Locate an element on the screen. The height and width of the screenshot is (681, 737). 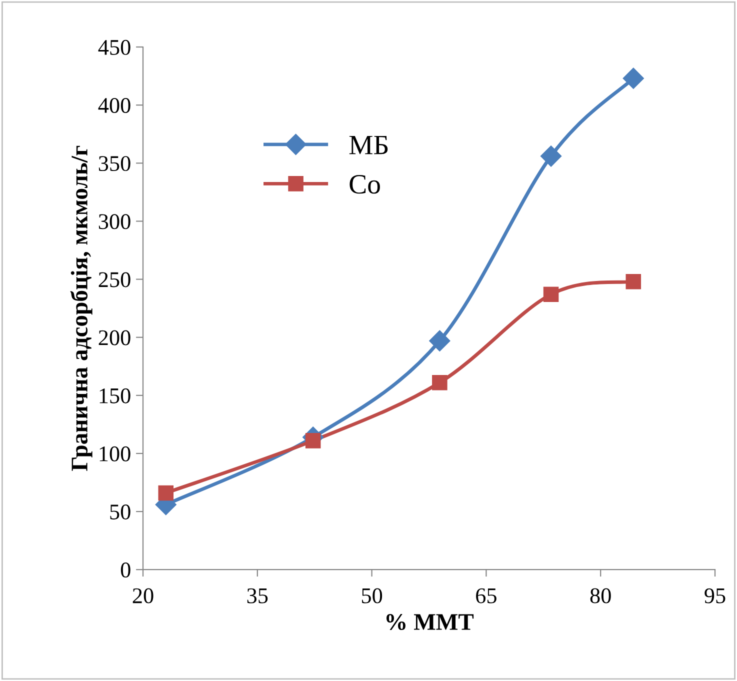
x-tick-label: 80 is located at coordinates (600, 596).